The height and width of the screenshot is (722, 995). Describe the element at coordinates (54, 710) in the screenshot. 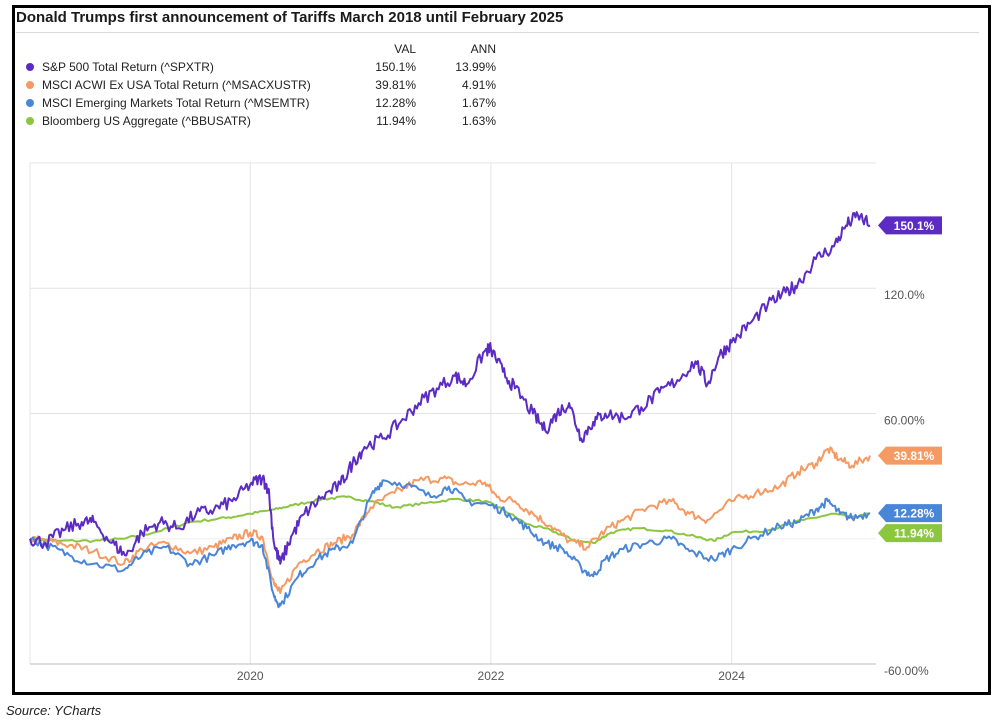

I see `source-note: Source: YCharts` at that location.